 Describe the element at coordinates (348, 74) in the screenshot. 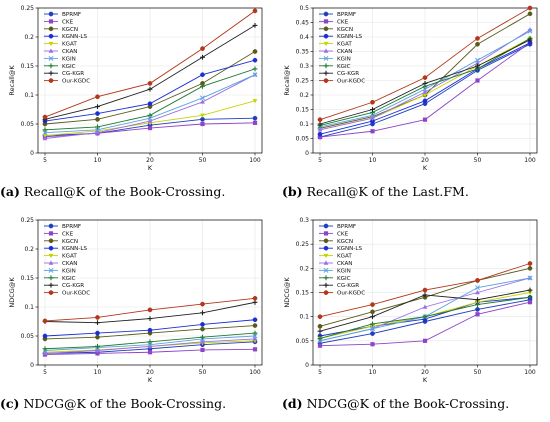

I see `legend-label-cg-kgr: CG-KGR` at that location.